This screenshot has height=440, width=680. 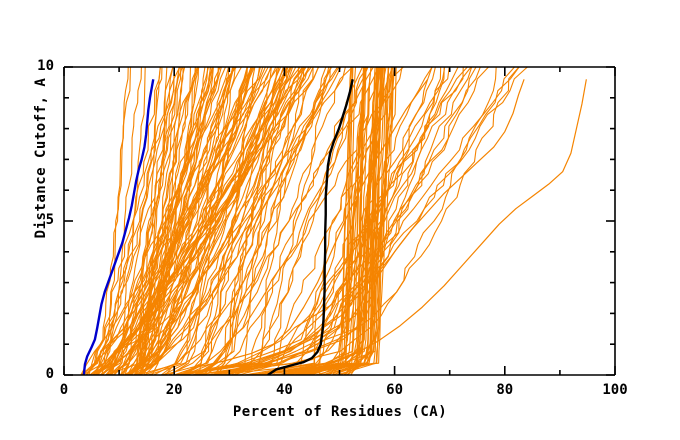 What do you see at coordinates (64, 390) in the screenshot?
I see `x-tick-label-0: 0` at bounding box center [64, 390].